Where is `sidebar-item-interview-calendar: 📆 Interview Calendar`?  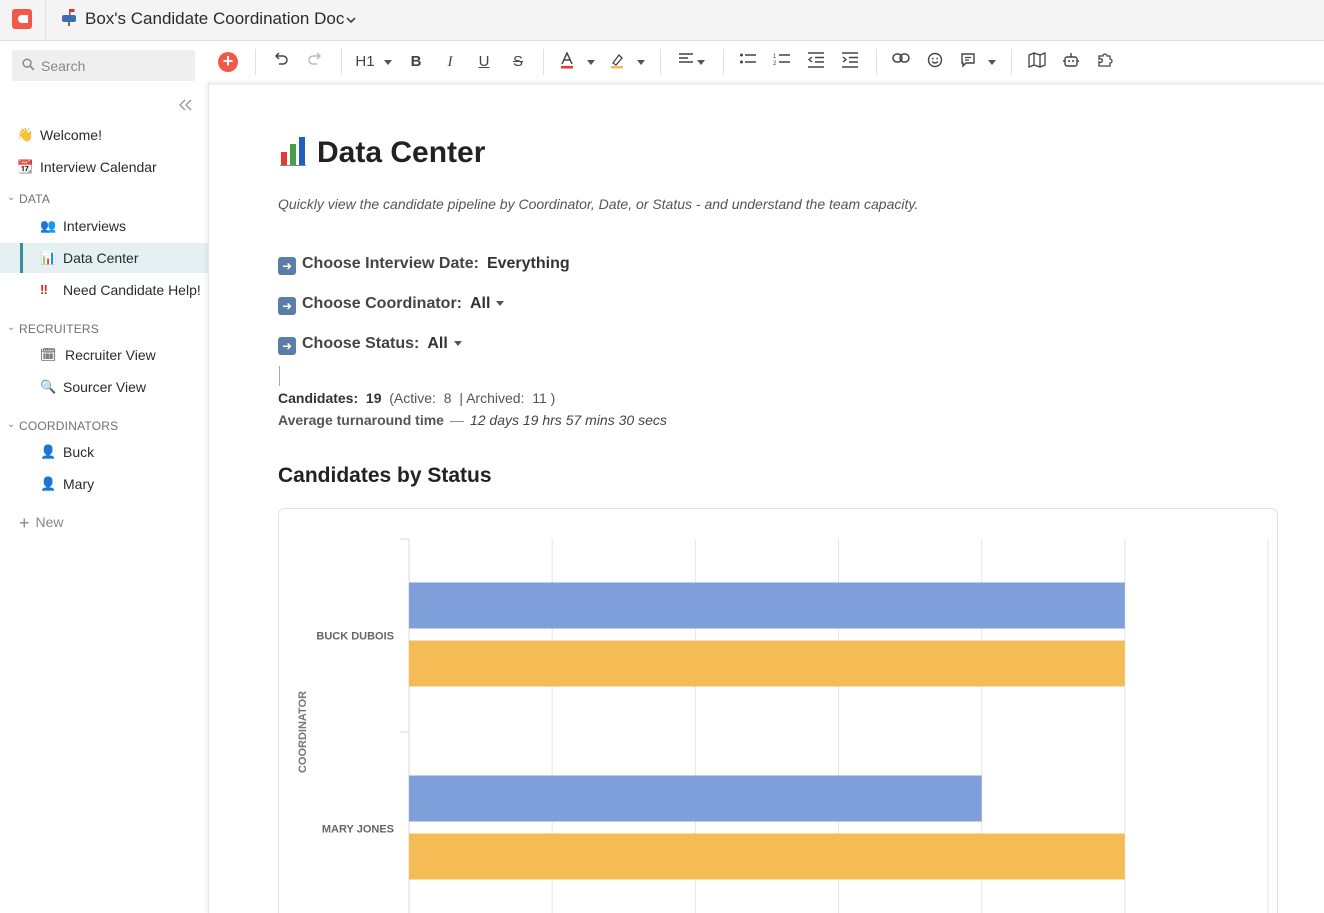 sidebar-item-interview-calendar: 📆 Interview Calendar is located at coordinates (104, 167).